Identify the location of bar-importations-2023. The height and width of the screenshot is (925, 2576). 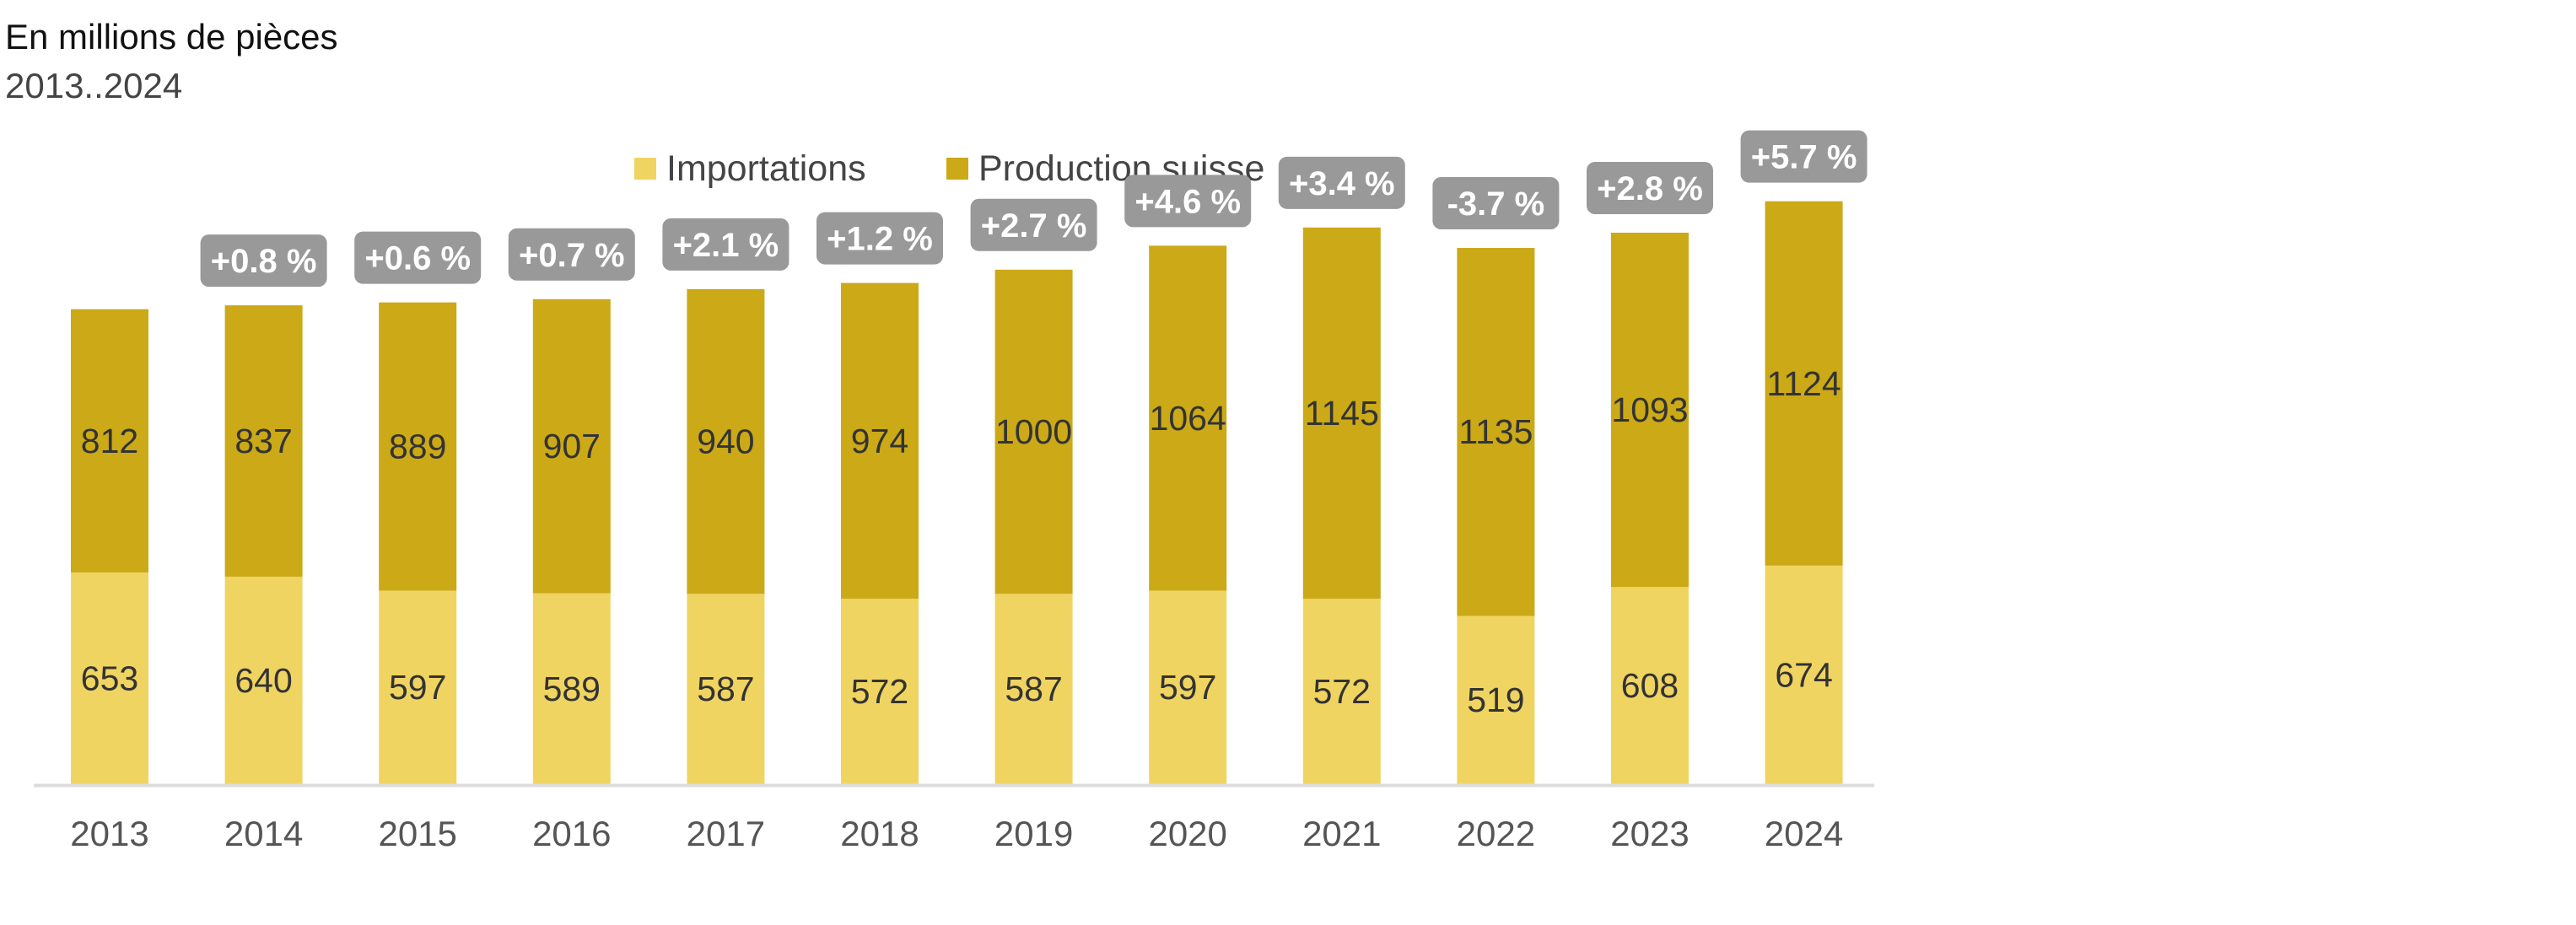
(1650, 685).